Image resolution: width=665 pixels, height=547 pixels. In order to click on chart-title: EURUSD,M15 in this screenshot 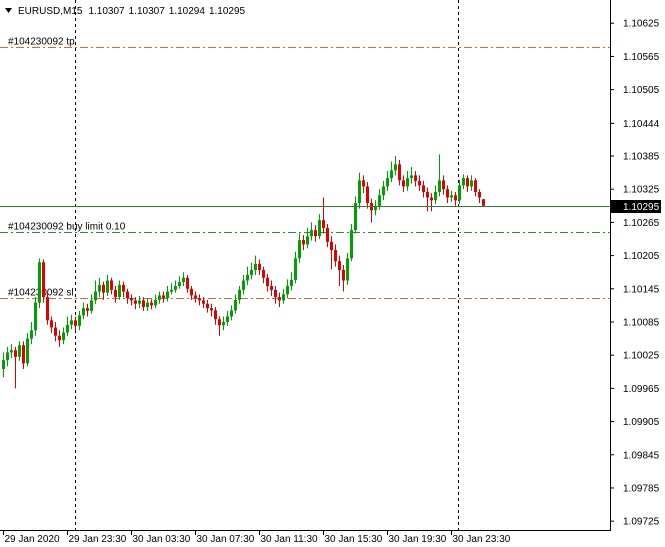, I will do `click(50, 11)`.